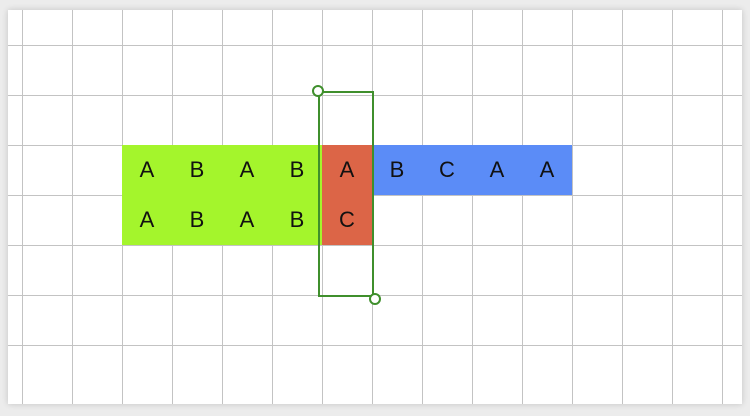 The image size is (750, 416). What do you see at coordinates (497, 170) in the screenshot?
I see `text-cell-8: A` at bounding box center [497, 170].